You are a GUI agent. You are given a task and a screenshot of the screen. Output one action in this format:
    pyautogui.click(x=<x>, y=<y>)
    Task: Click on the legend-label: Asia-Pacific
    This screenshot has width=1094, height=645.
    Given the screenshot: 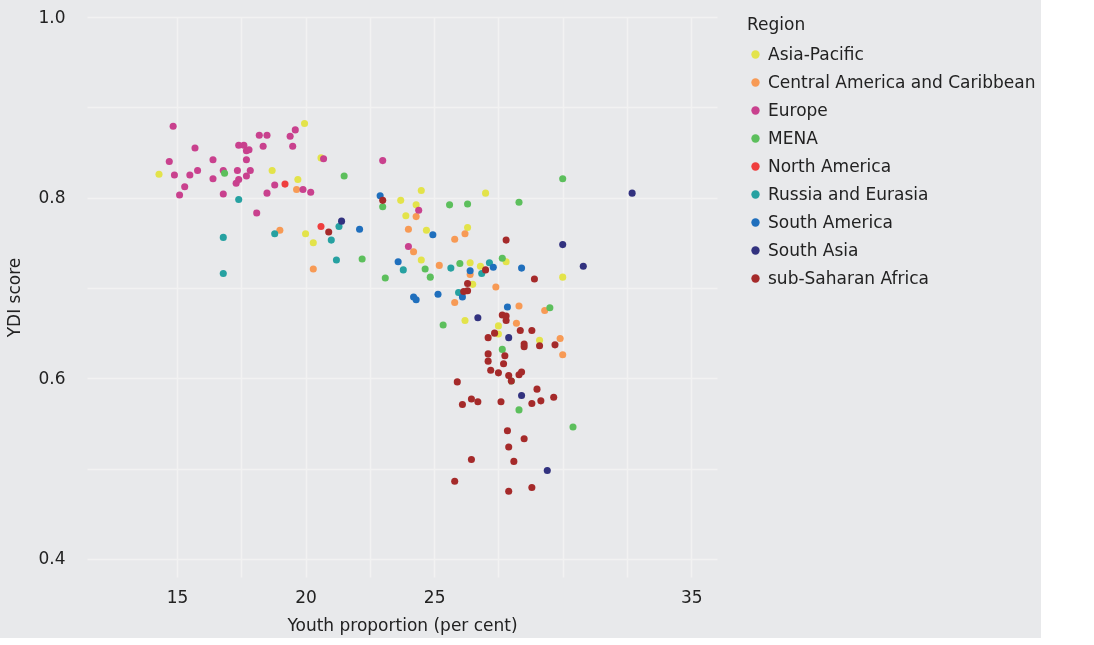 What is the action you would take?
    pyautogui.click(x=816, y=53)
    